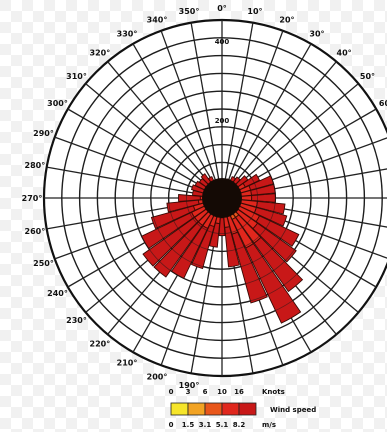 The width and height of the screenshot is (387, 432). What do you see at coordinates (178, 249) in the screenshot?
I see `wind-bar-220-bin4` at bounding box center [178, 249].